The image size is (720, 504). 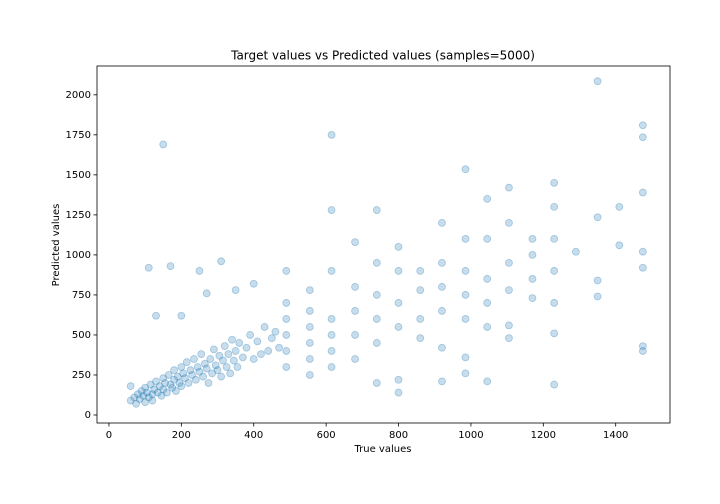 What do you see at coordinates (81, 295) in the screenshot?
I see `y-tick-label: 750` at bounding box center [81, 295].